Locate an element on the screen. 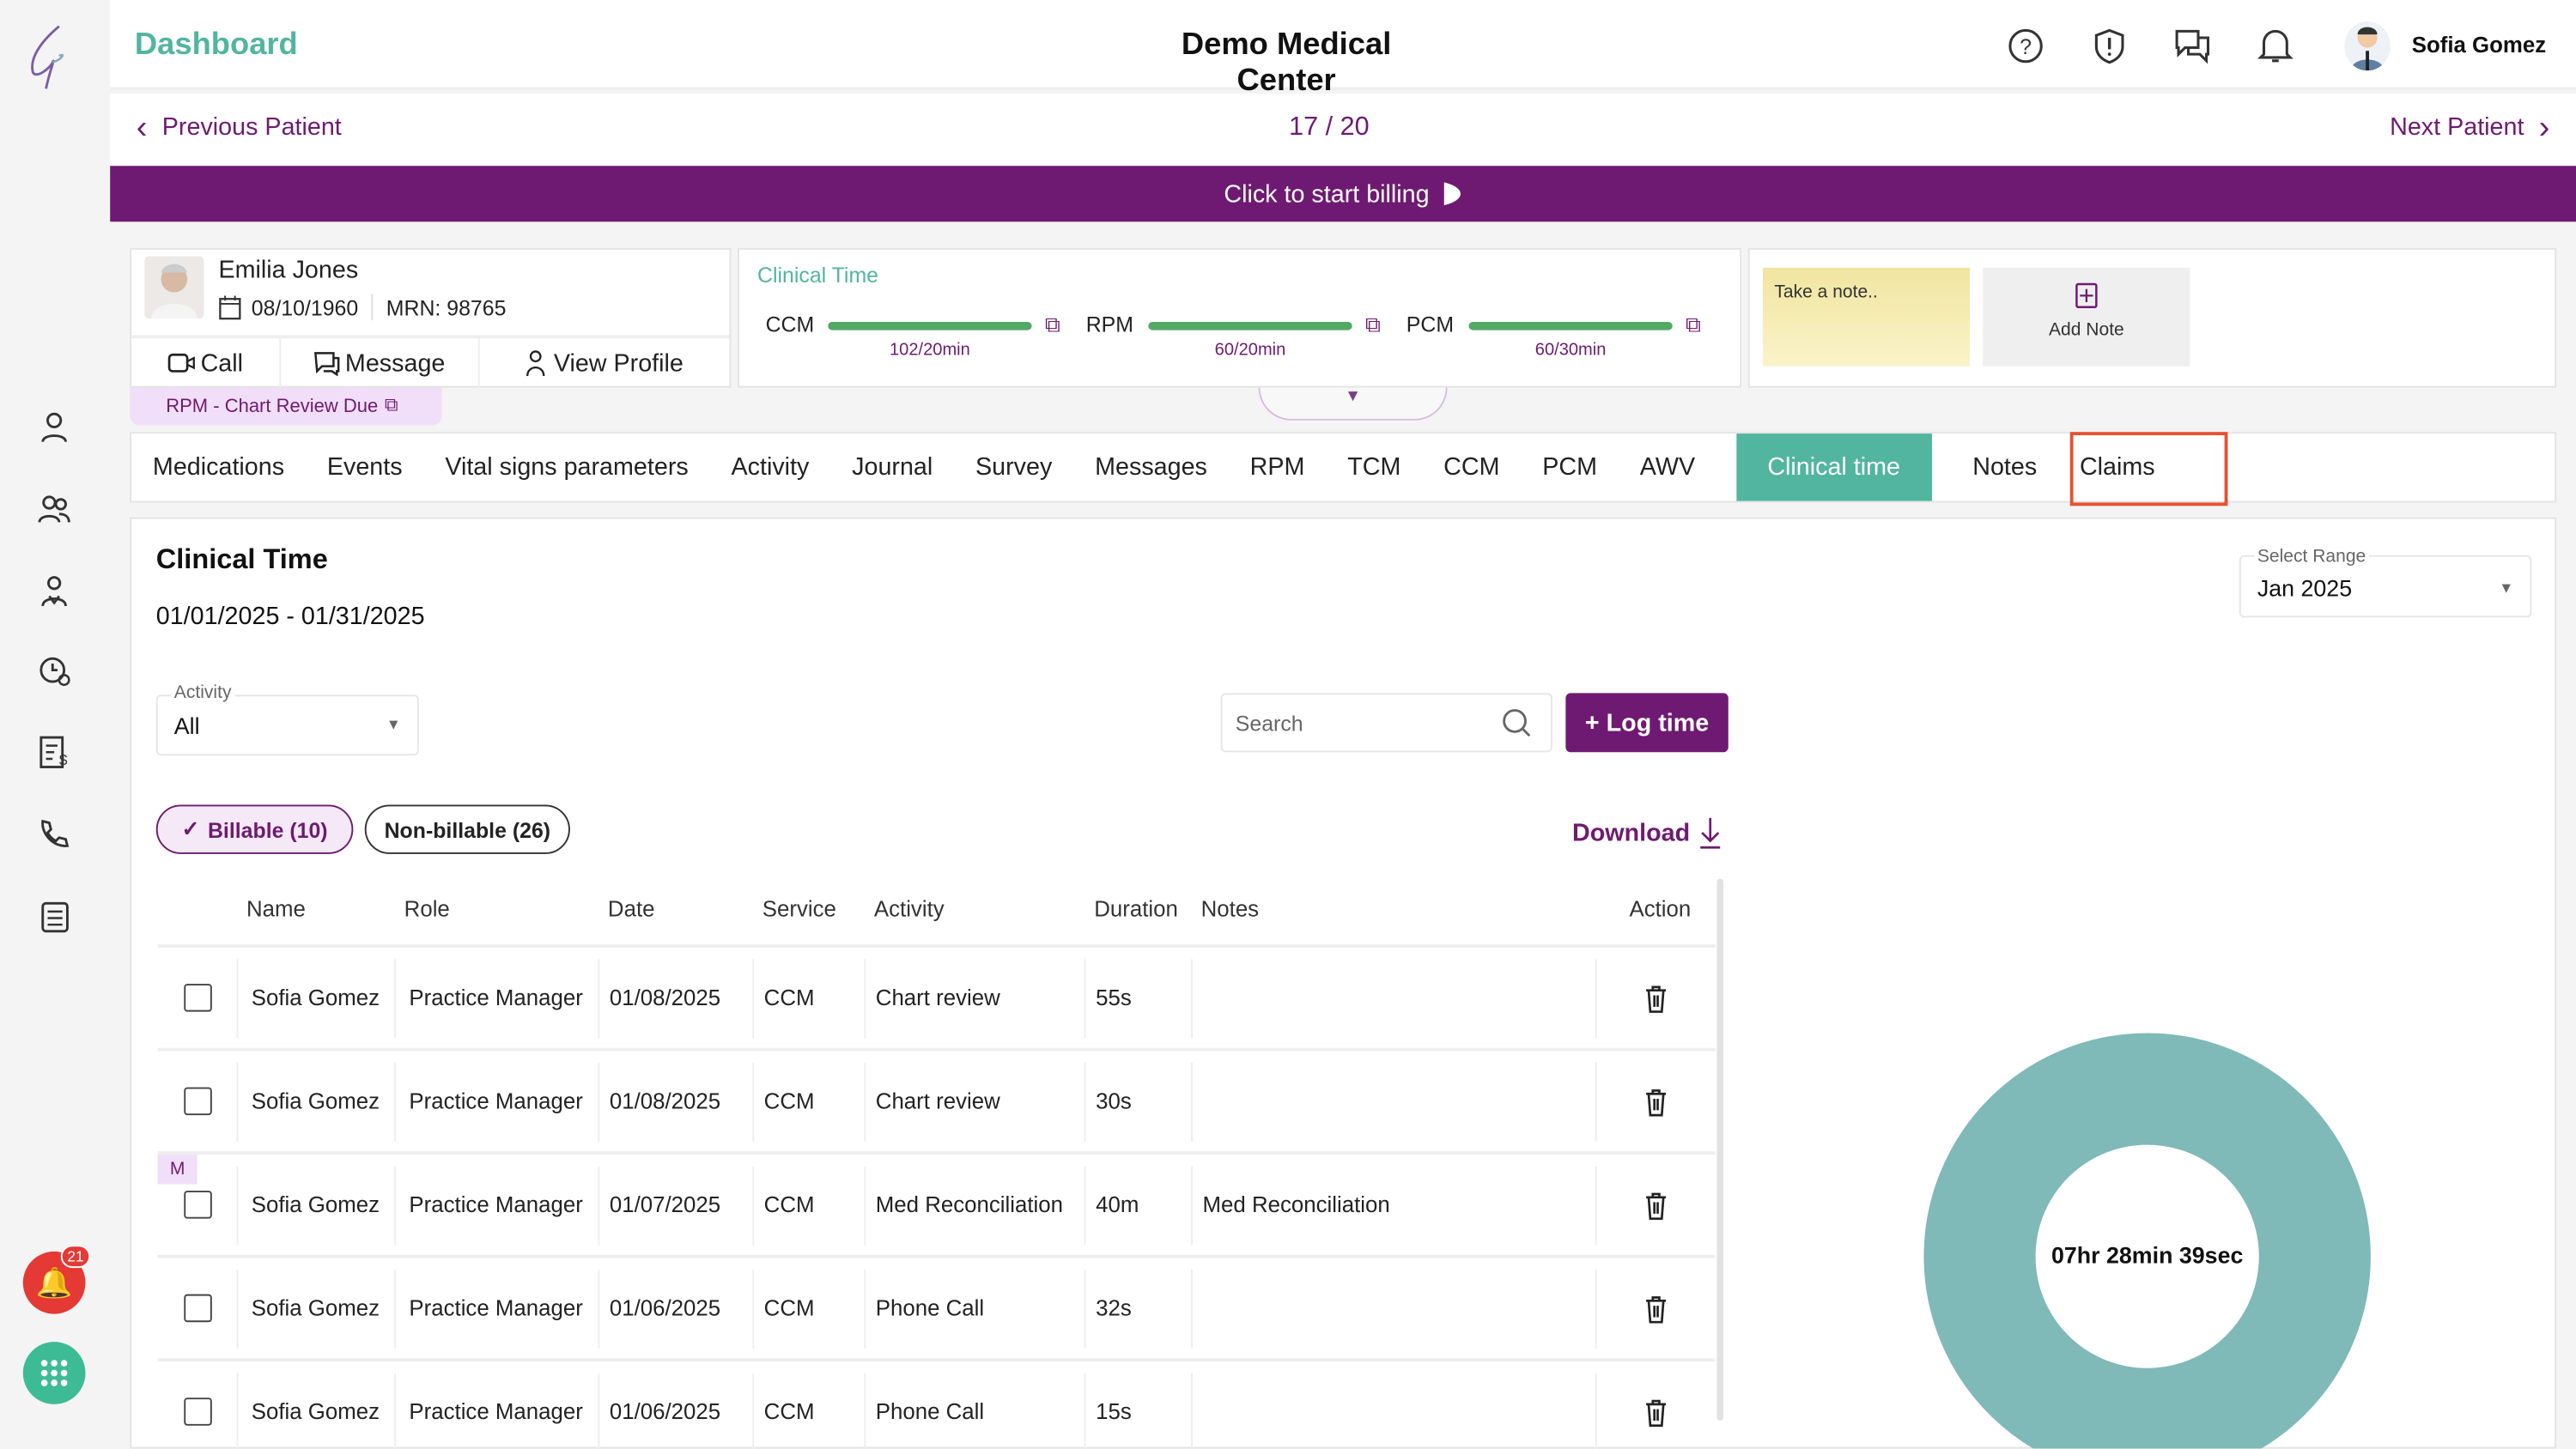 The height and width of the screenshot is (1449, 2576). phone-icon is located at coordinates (54, 834).